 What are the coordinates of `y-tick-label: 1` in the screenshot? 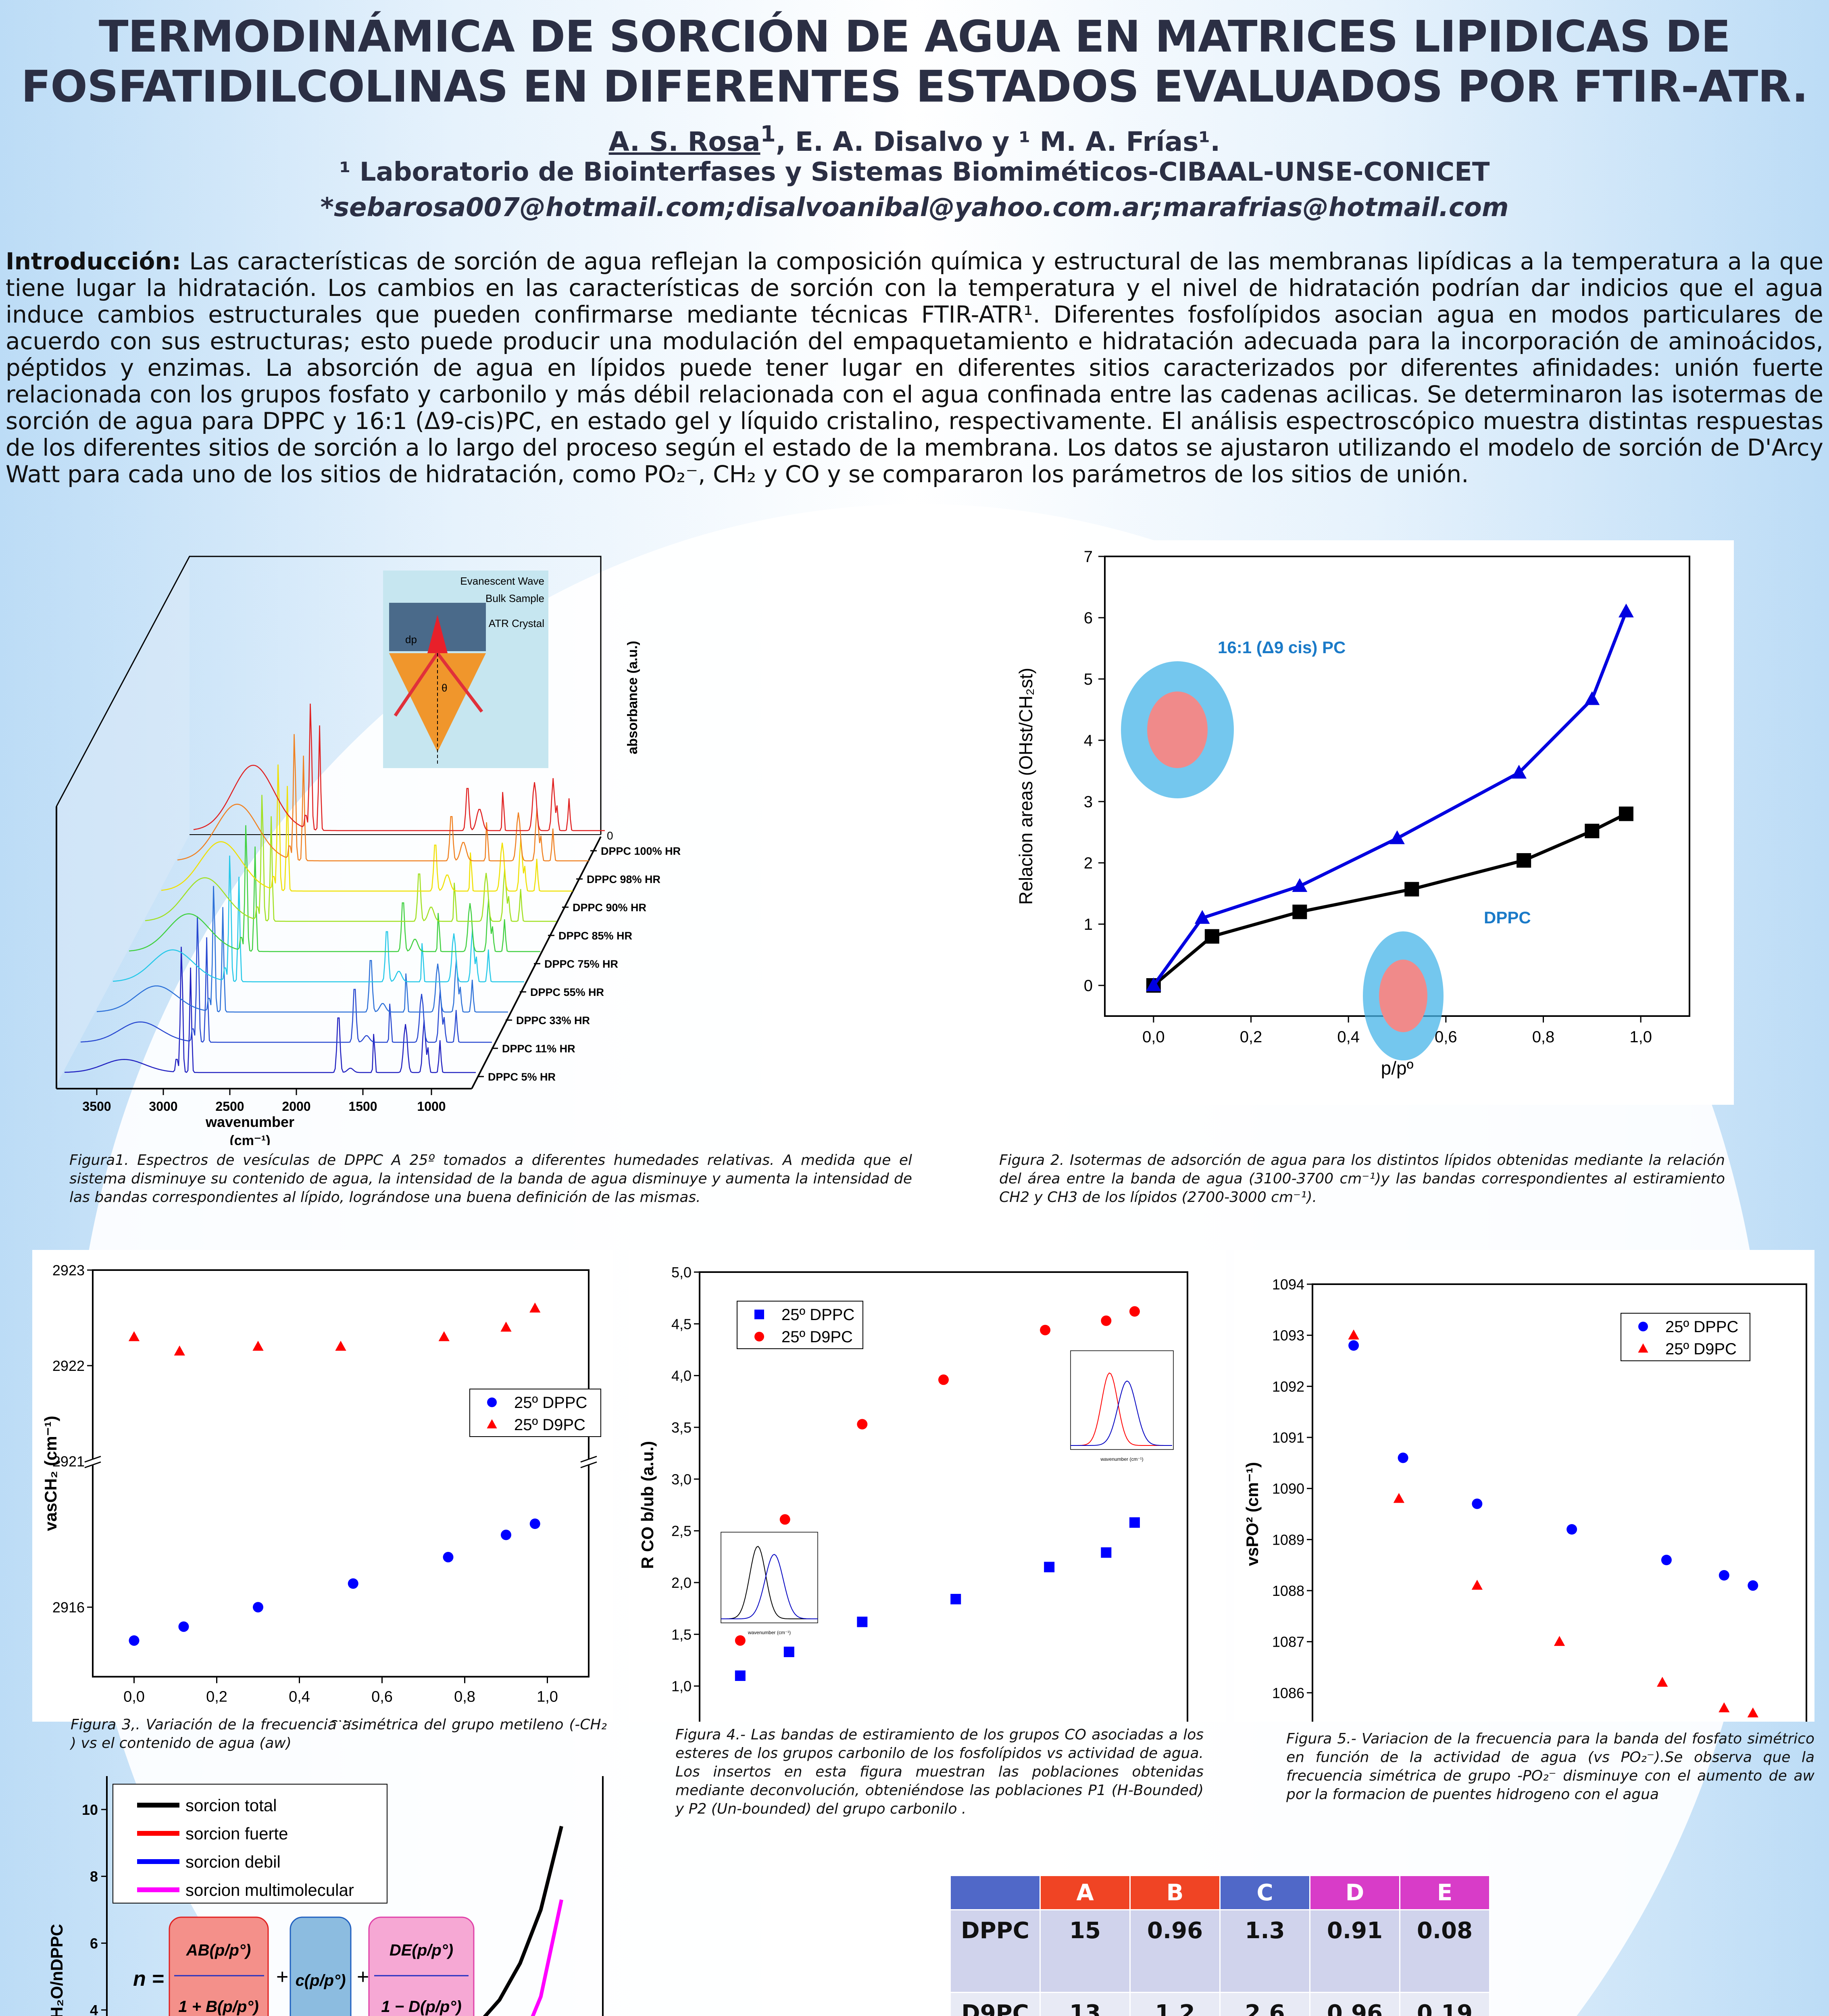 It's located at (1088, 924).